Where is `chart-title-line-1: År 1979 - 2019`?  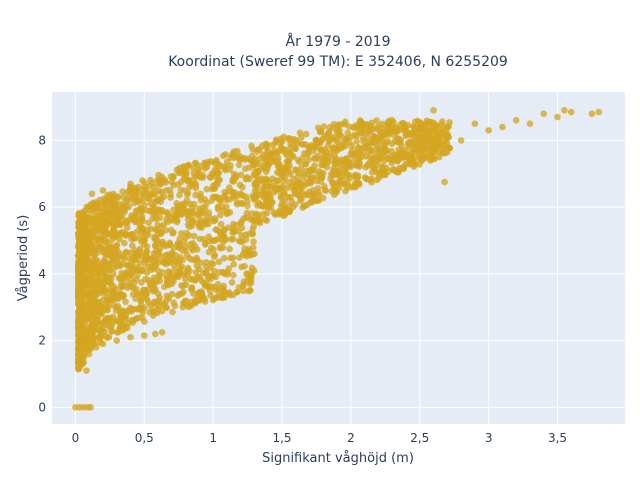 chart-title-line-1: År 1979 - 2019 is located at coordinates (338, 41).